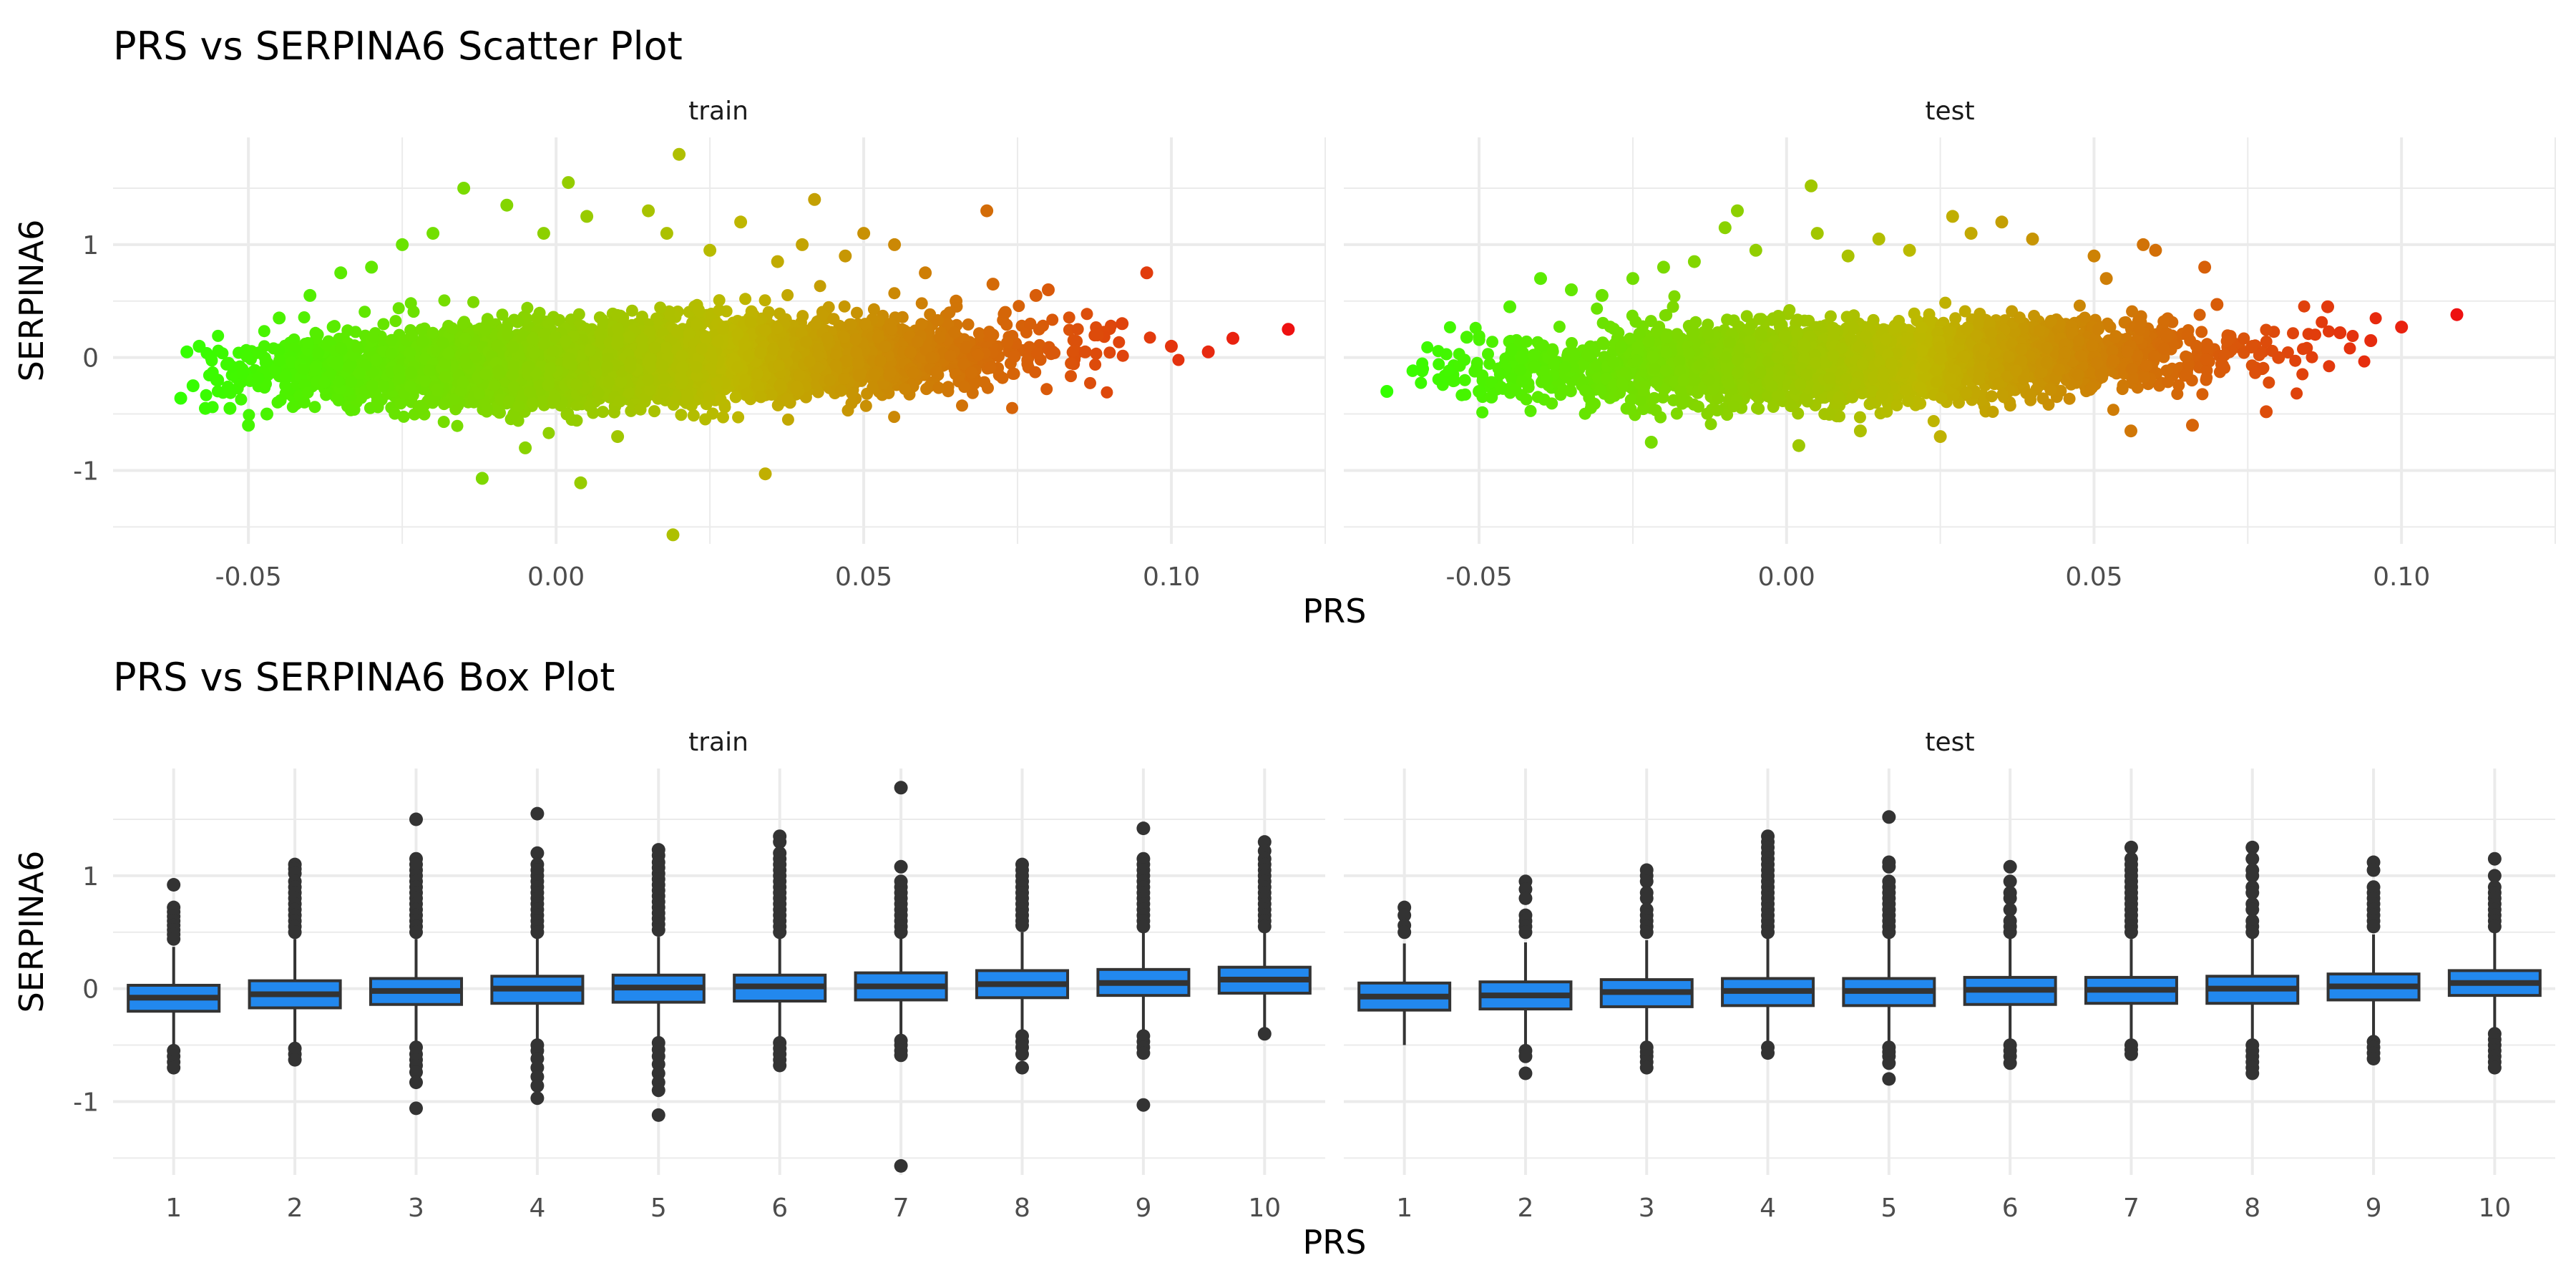 This screenshot has width=2576, height=1288. I want to click on scatter-strip-train: train, so click(718, 111).